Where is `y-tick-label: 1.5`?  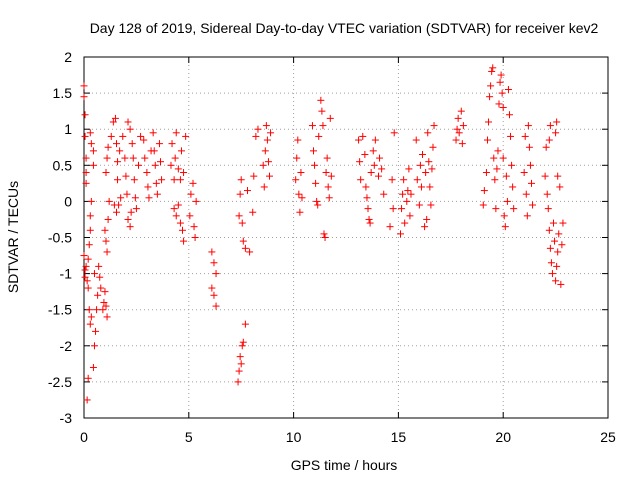
y-tick-label: 1.5 is located at coordinates (63, 93).